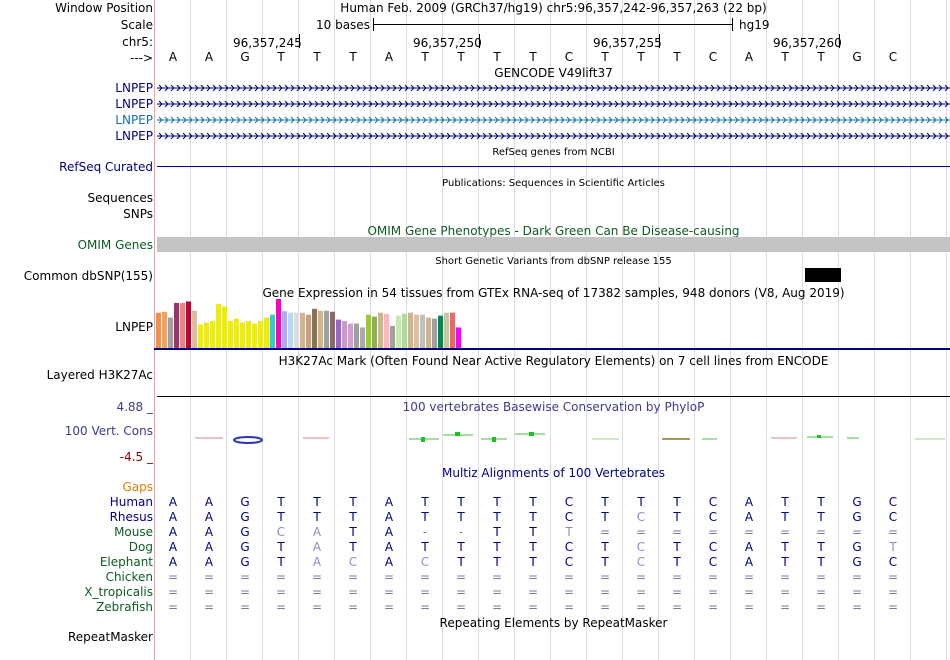 The width and height of the screenshot is (950, 660). Describe the element at coordinates (124, 607) in the screenshot. I see `species-label: Zebrafish` at that location.